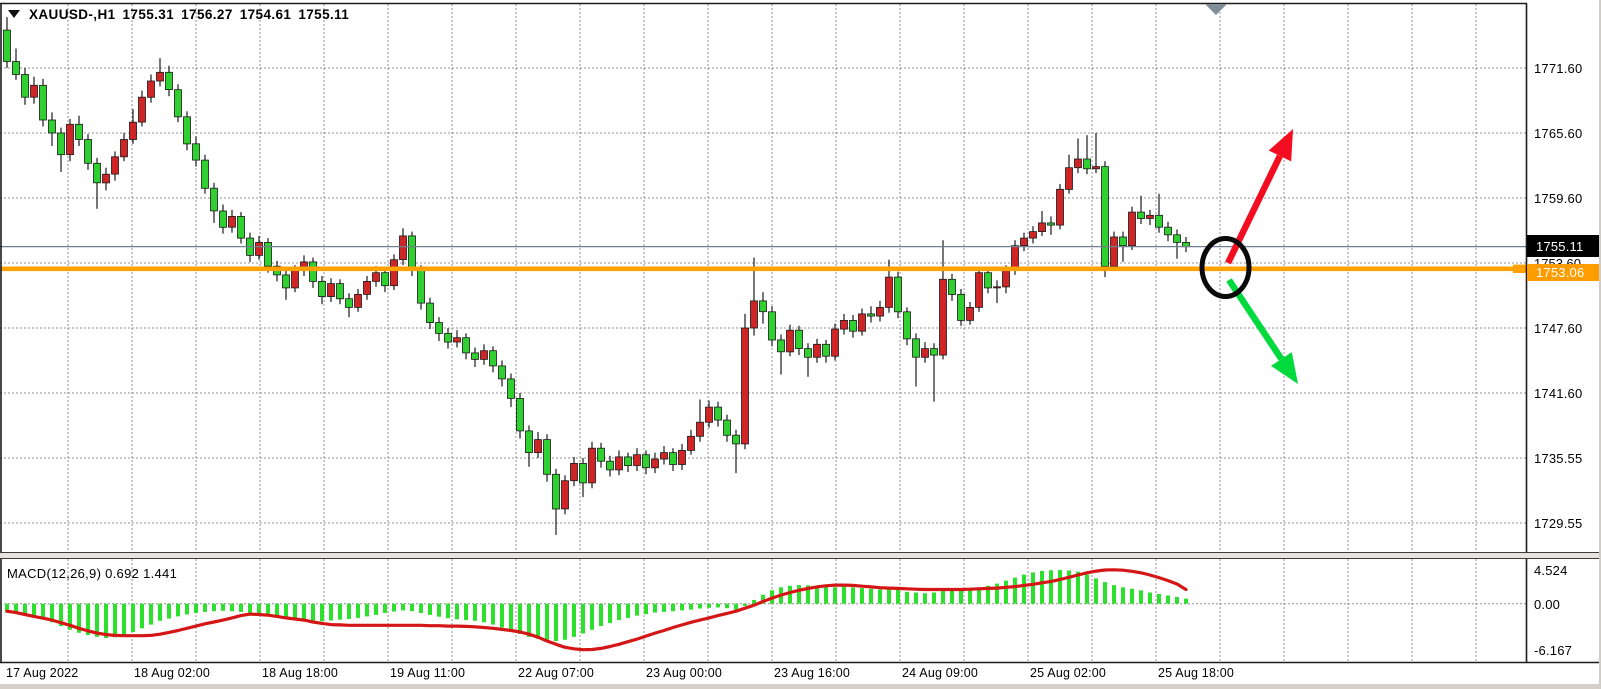 This screenshot has height=689, width=1601. I want to click on price-tick-label: 1747.60, so click(1558, 328).